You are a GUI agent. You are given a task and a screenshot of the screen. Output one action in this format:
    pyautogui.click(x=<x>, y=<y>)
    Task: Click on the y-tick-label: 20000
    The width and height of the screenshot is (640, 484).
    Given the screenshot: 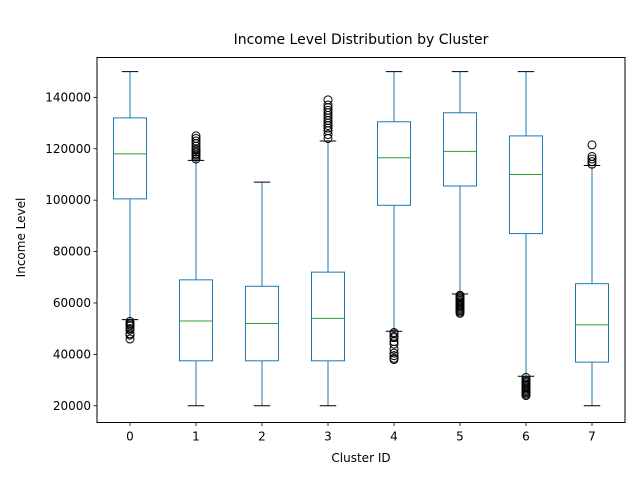 What is the action you would take?
    pyautogui.click(x=72, y=406)
    